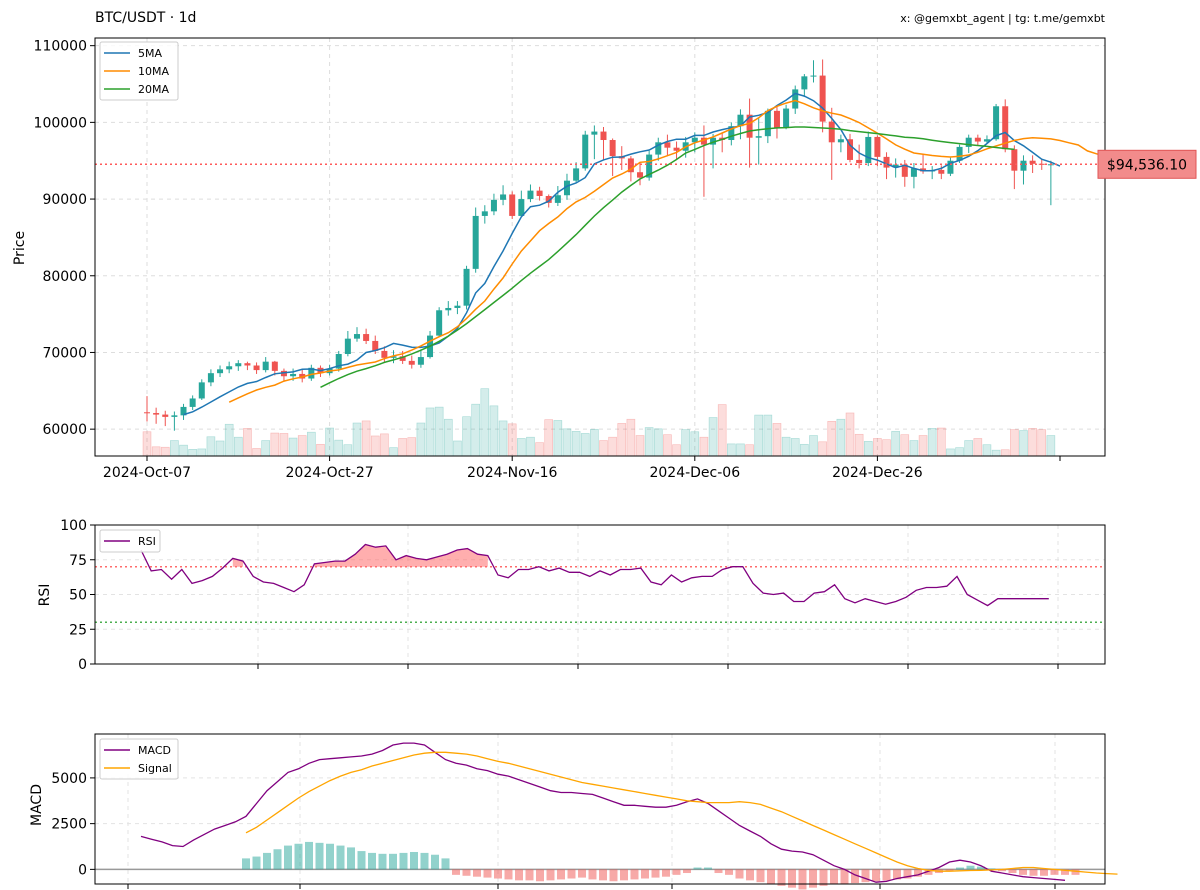  What do you see at coordinates (594, 575) in the screenshot?
I see `rsi-line` at bounding box center [594, 575].